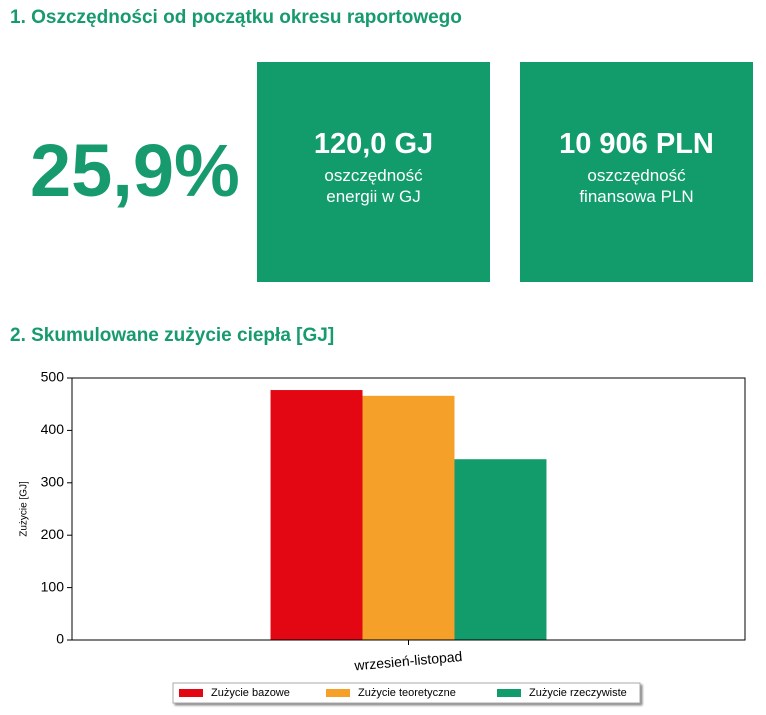 Image resolution: width=766 pixels, height=715 pixels. What do you see at coordinates (135, 170) in the screenshot?
I see `savings-percent: 25,9%` at bounding box center [135, 170].